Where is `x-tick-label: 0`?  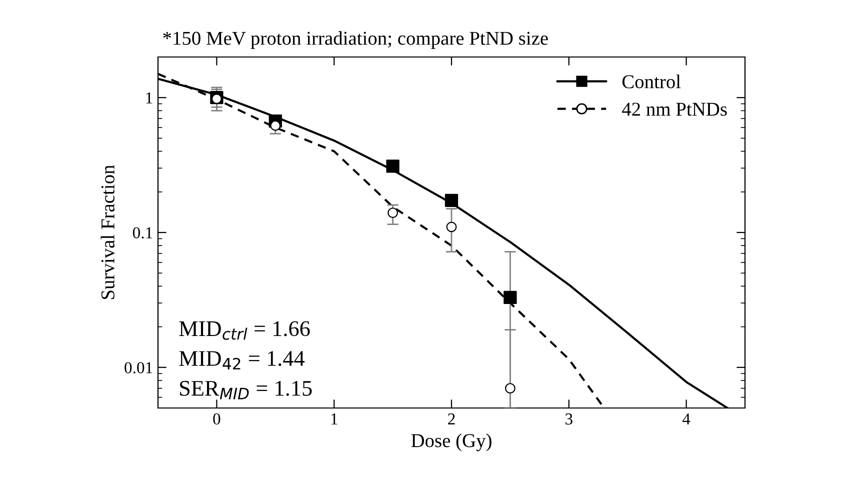
x-tick-label: 0 is located at coordinates (216, 419).